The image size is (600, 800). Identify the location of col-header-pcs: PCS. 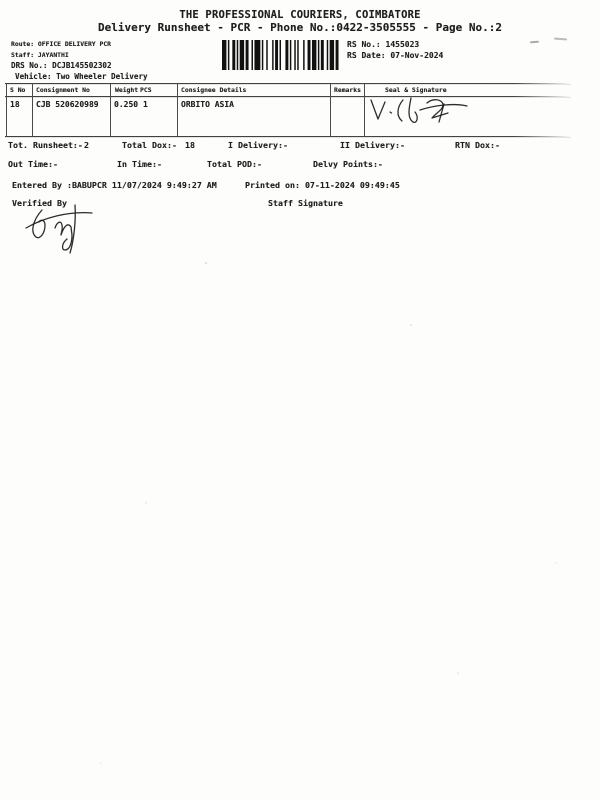
(146, 90).